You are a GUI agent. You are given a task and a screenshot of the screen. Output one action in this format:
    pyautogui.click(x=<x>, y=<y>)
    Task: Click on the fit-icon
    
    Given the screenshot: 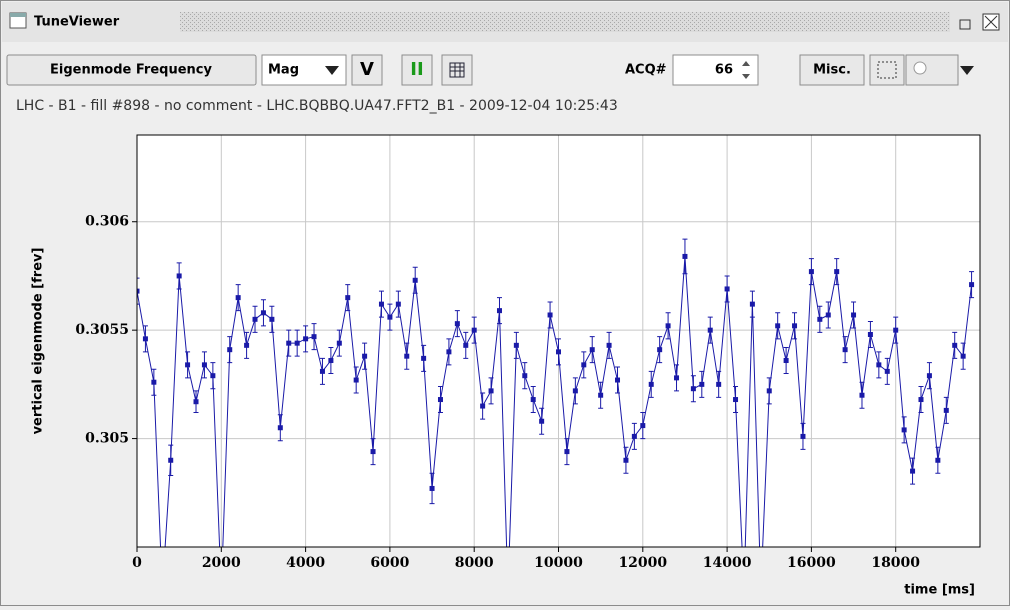 What is the action you would take?
    pyautogui.click(x=887, y=70)
    